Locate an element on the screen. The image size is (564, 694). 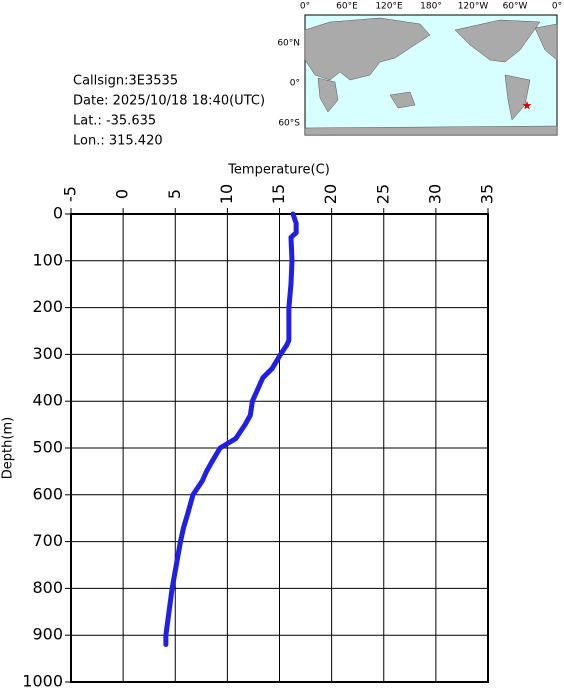
y-tick-label: 800 is located at coordinates (47, 587).